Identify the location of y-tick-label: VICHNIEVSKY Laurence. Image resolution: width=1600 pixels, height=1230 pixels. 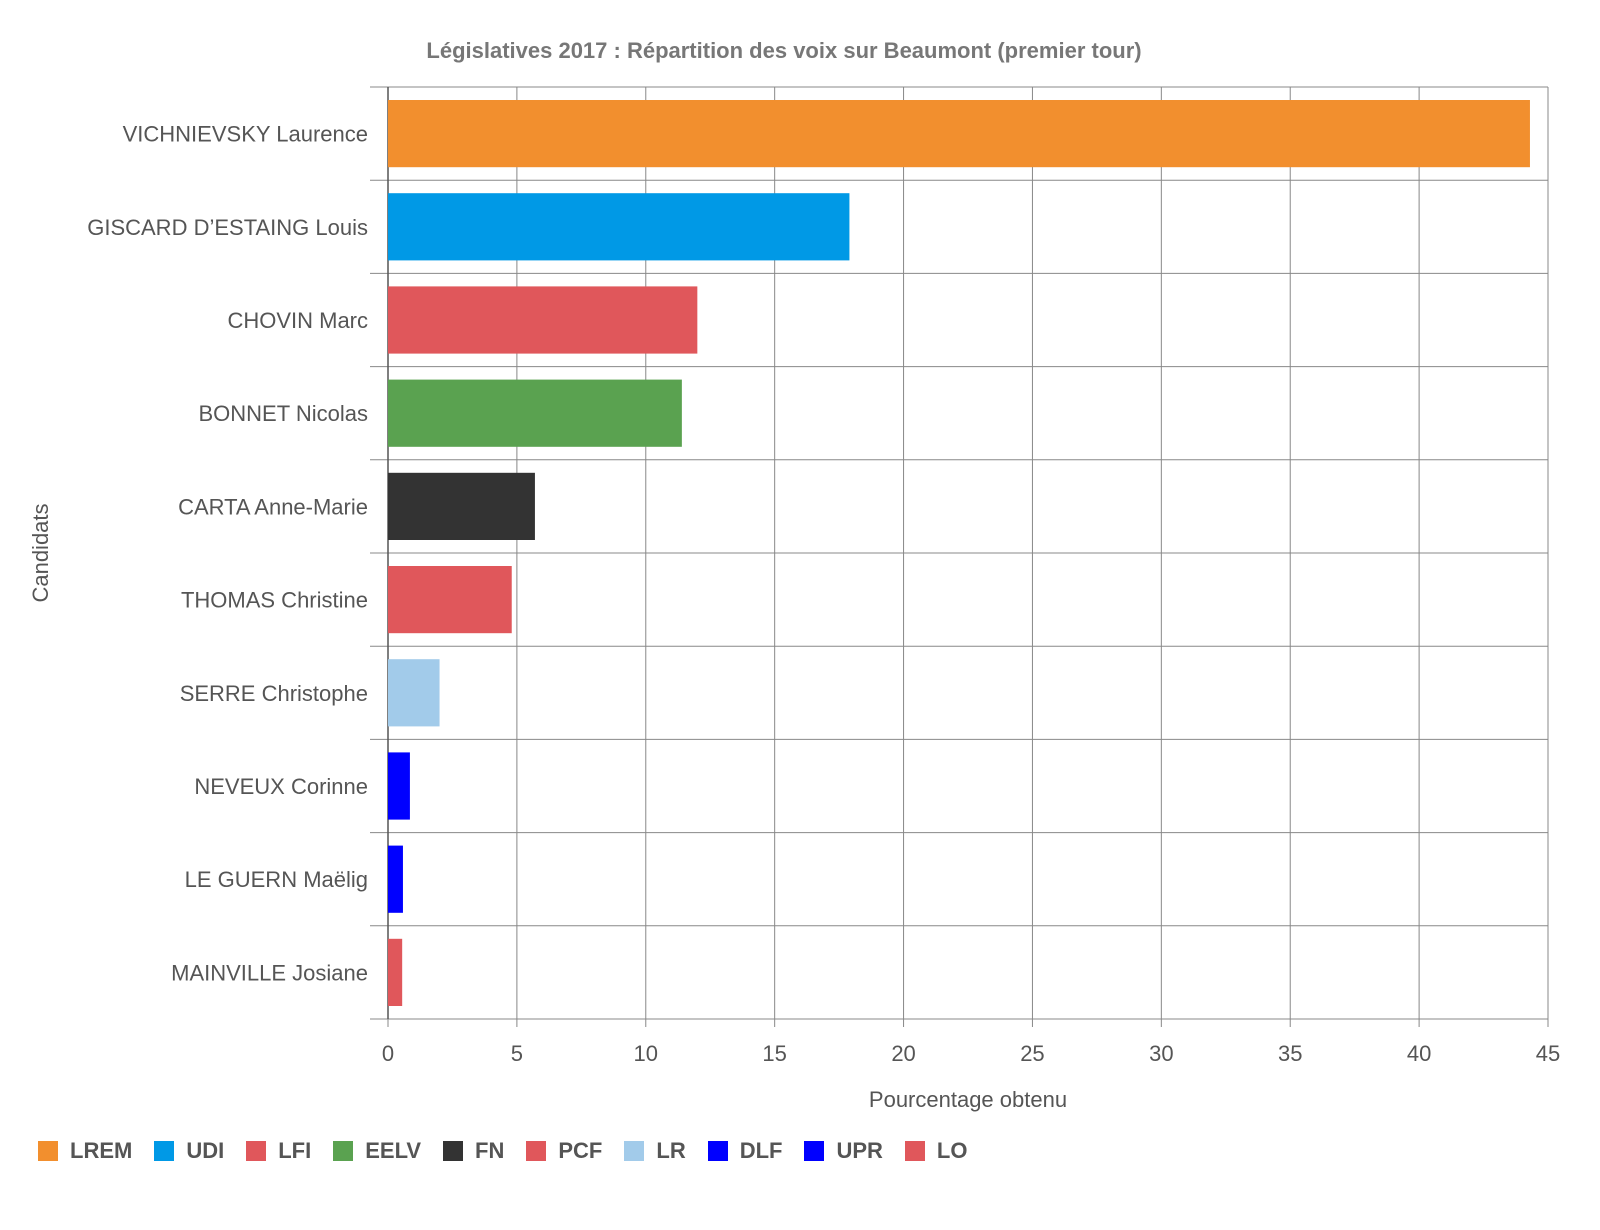
(245, 134).